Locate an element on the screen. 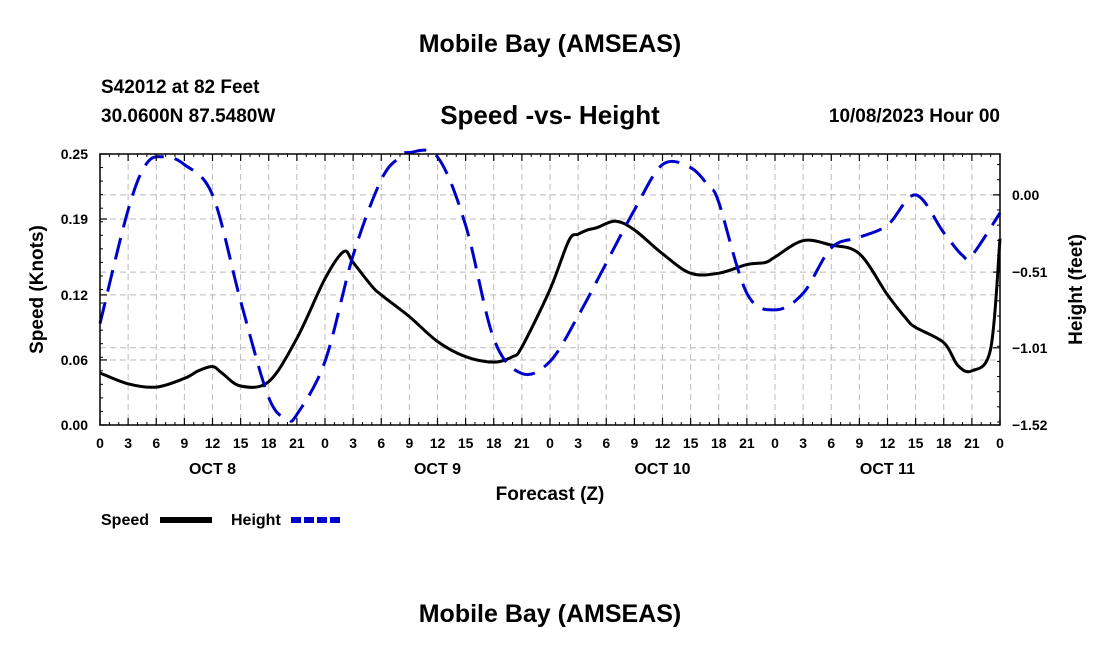  day-label: OCT 9 is located at coordinates (437, 469).